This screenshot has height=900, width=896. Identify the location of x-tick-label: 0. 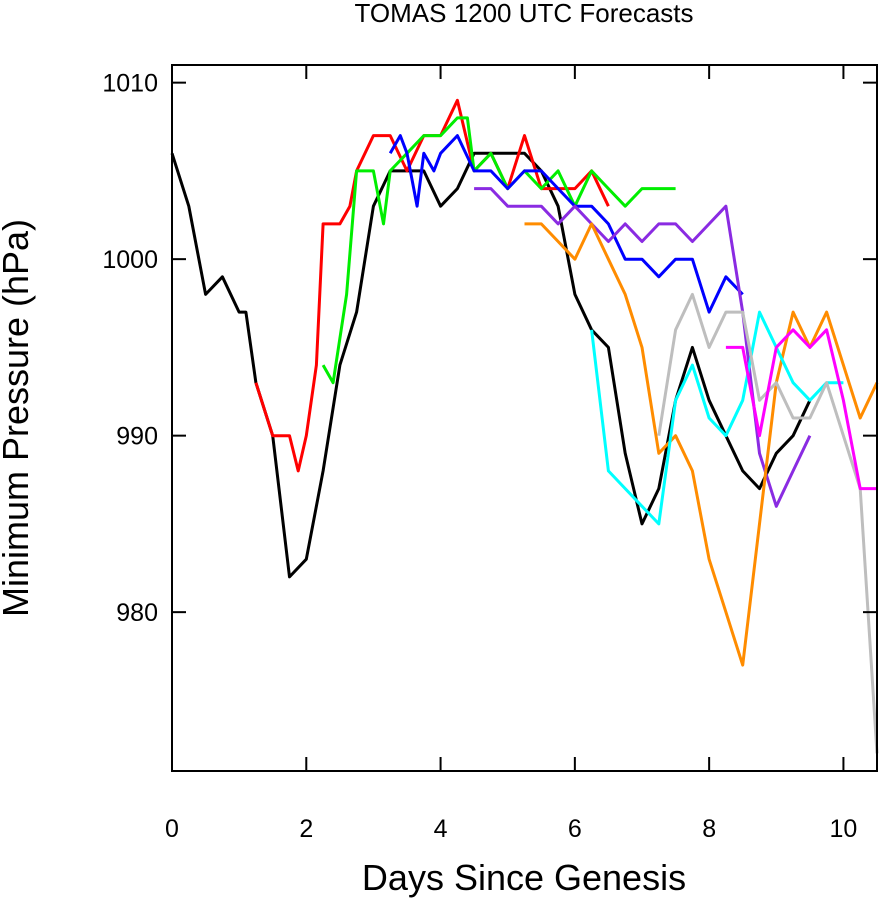
(172, 829).